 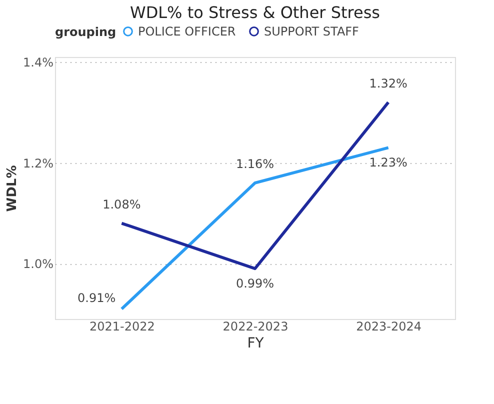 I want to click on y-axis-title: WDL%, so click(x=12, y=188).